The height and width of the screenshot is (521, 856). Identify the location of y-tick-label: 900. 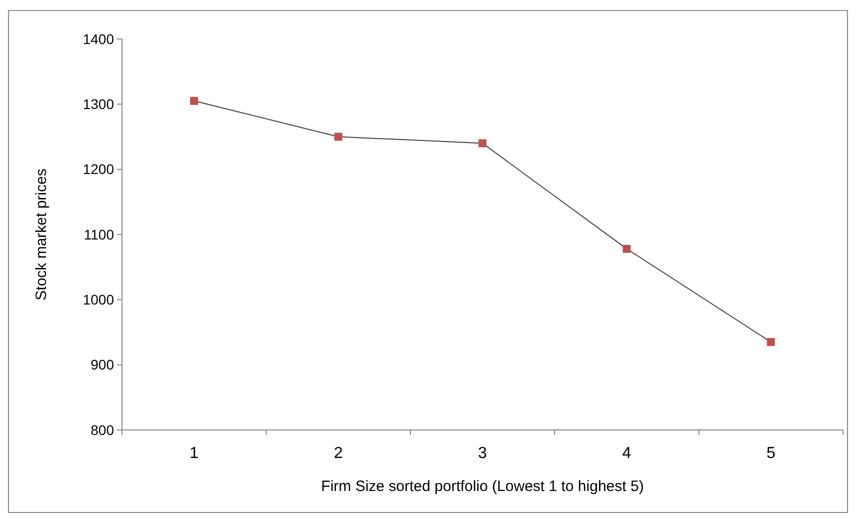
(102, 364).